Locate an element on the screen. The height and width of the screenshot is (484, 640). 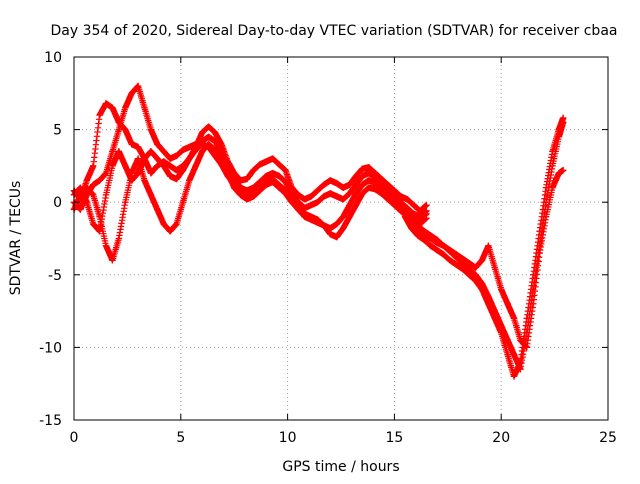
series-trace-f is located at coordinates (484, 247).